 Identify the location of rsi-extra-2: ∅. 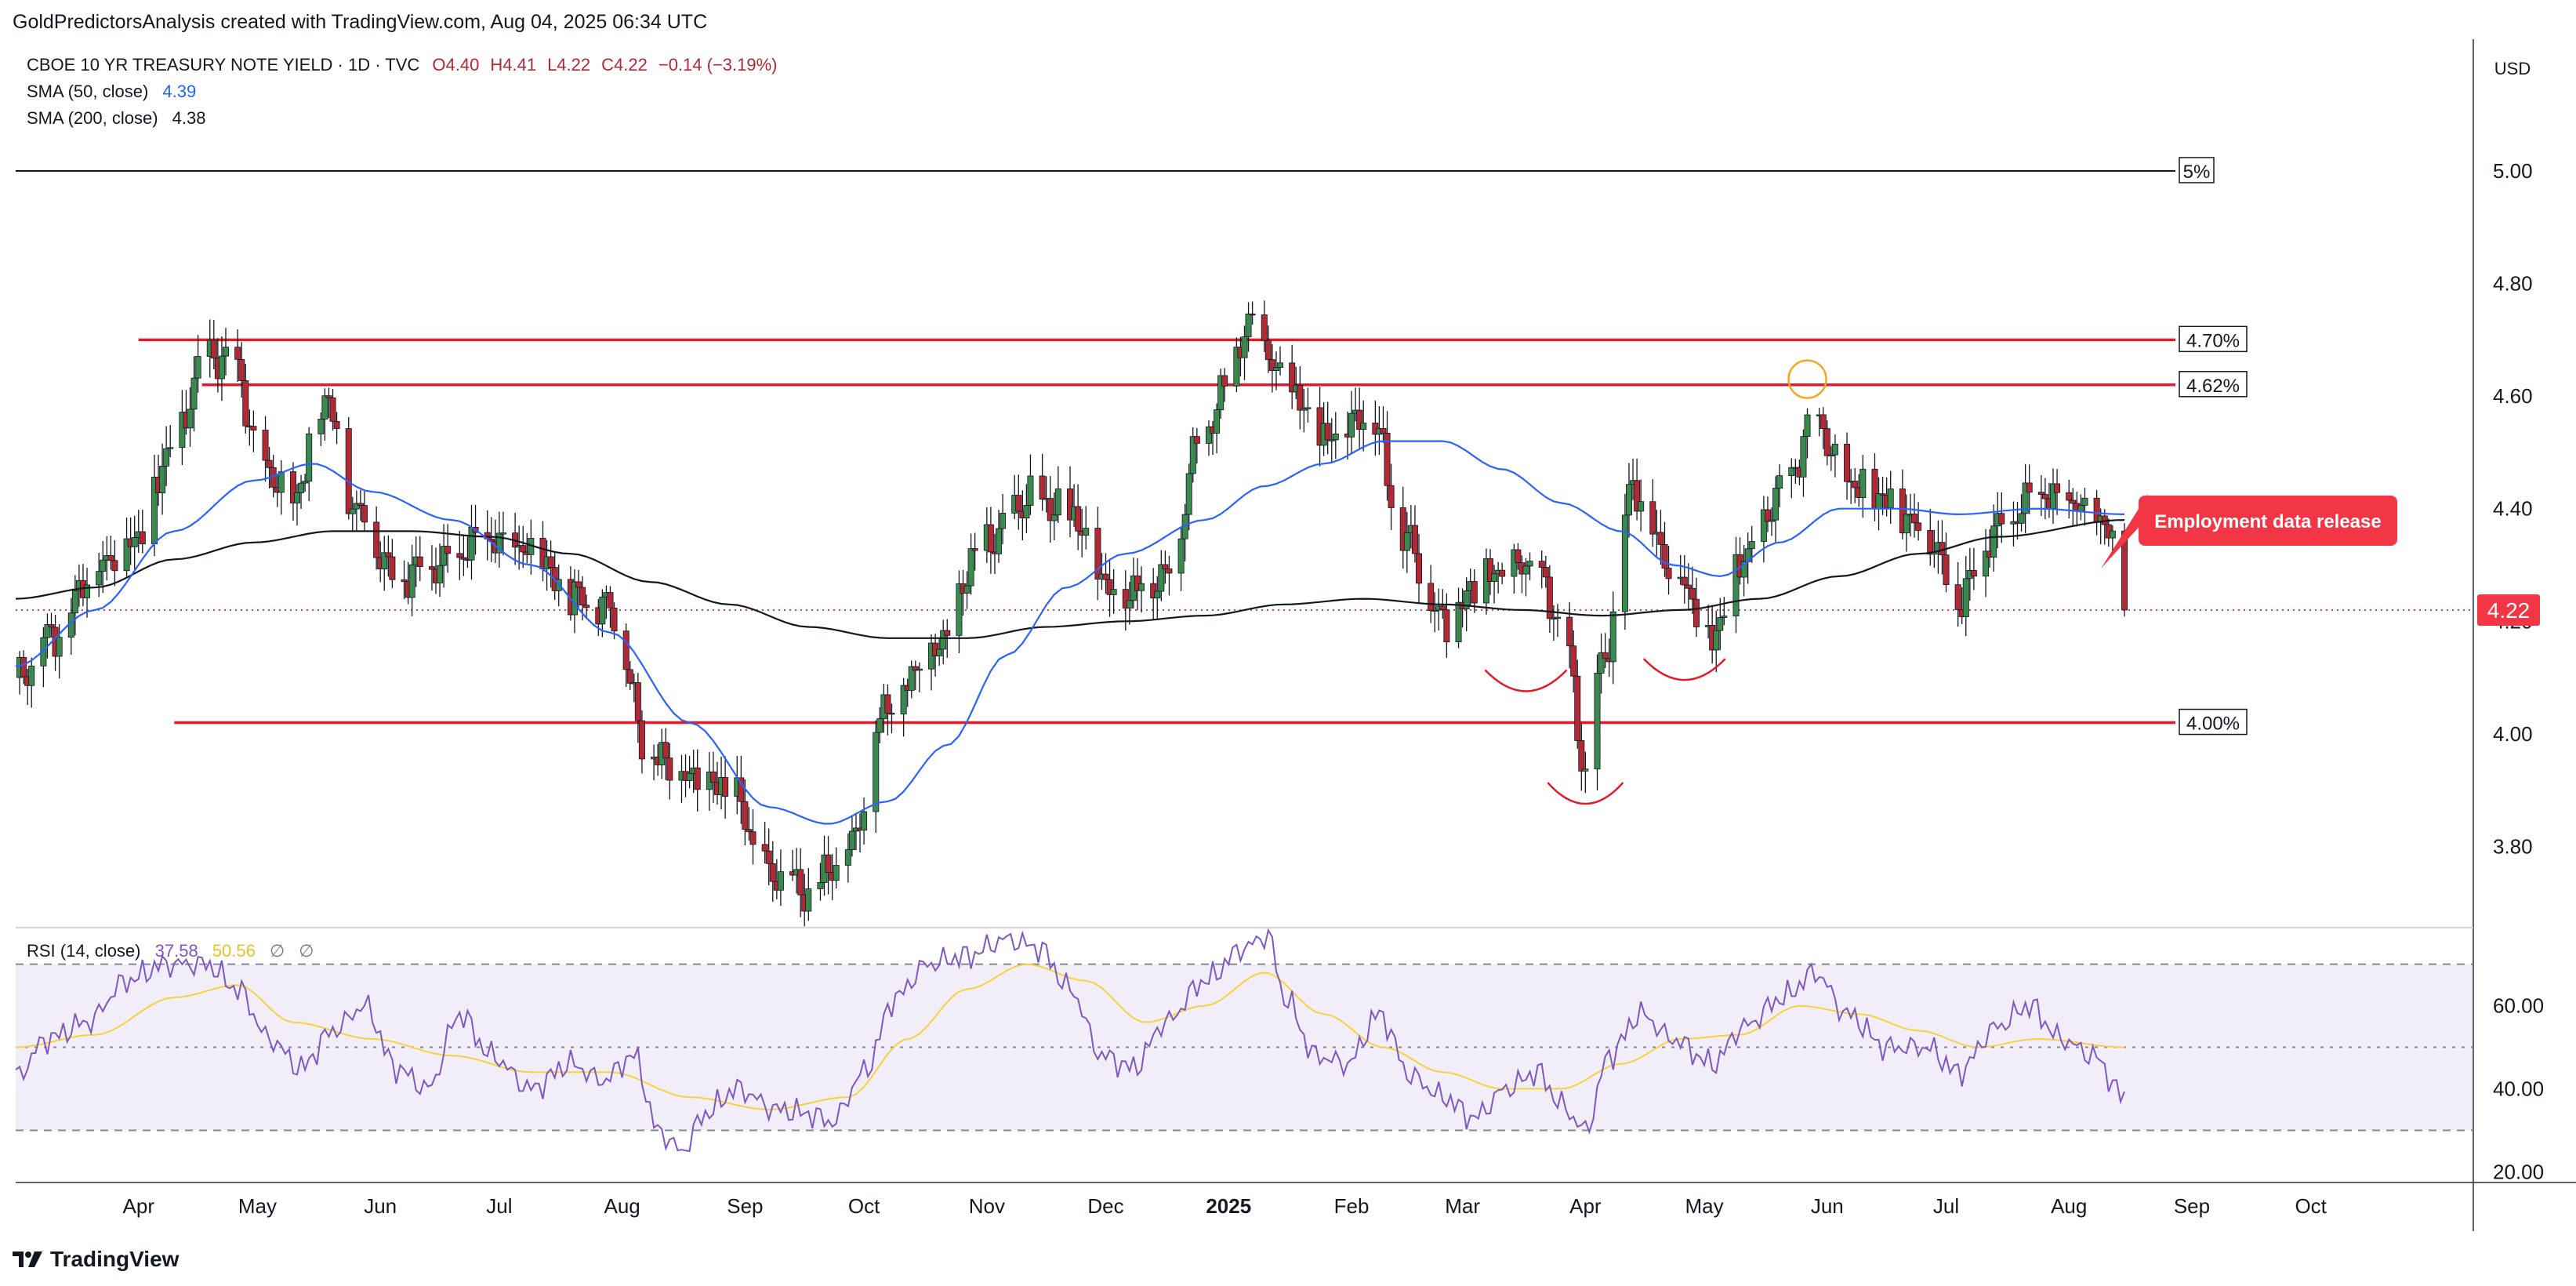
(307, 951).